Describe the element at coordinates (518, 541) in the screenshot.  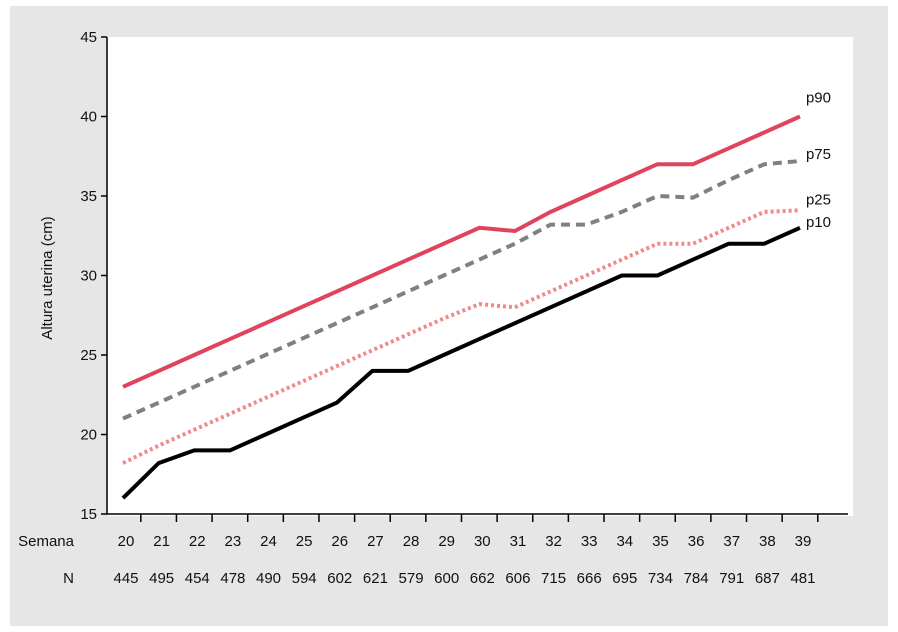
I see `x-tick-label: 31` at that location.